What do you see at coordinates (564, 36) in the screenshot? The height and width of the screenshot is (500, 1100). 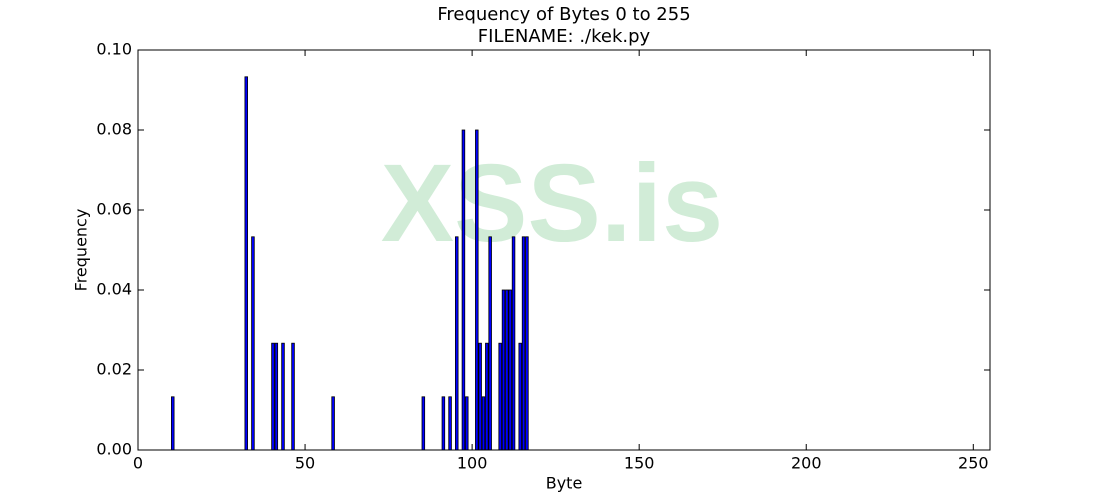 I see `chart-subtitle: FILENAME: ./kek.py` at bounding box center [564, 36].